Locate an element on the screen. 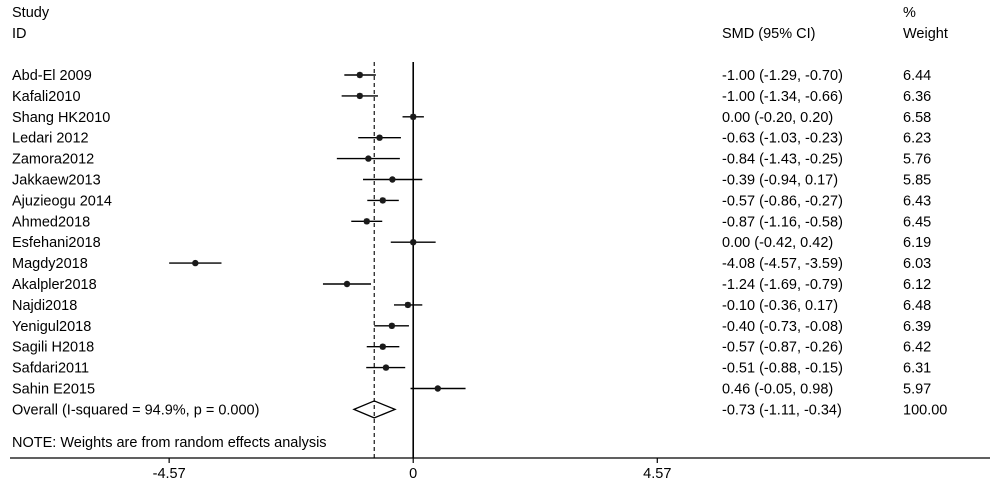 This screenshot has height=485, width=1000. x-tick-label: 0 is located at coordinates (413, 474).